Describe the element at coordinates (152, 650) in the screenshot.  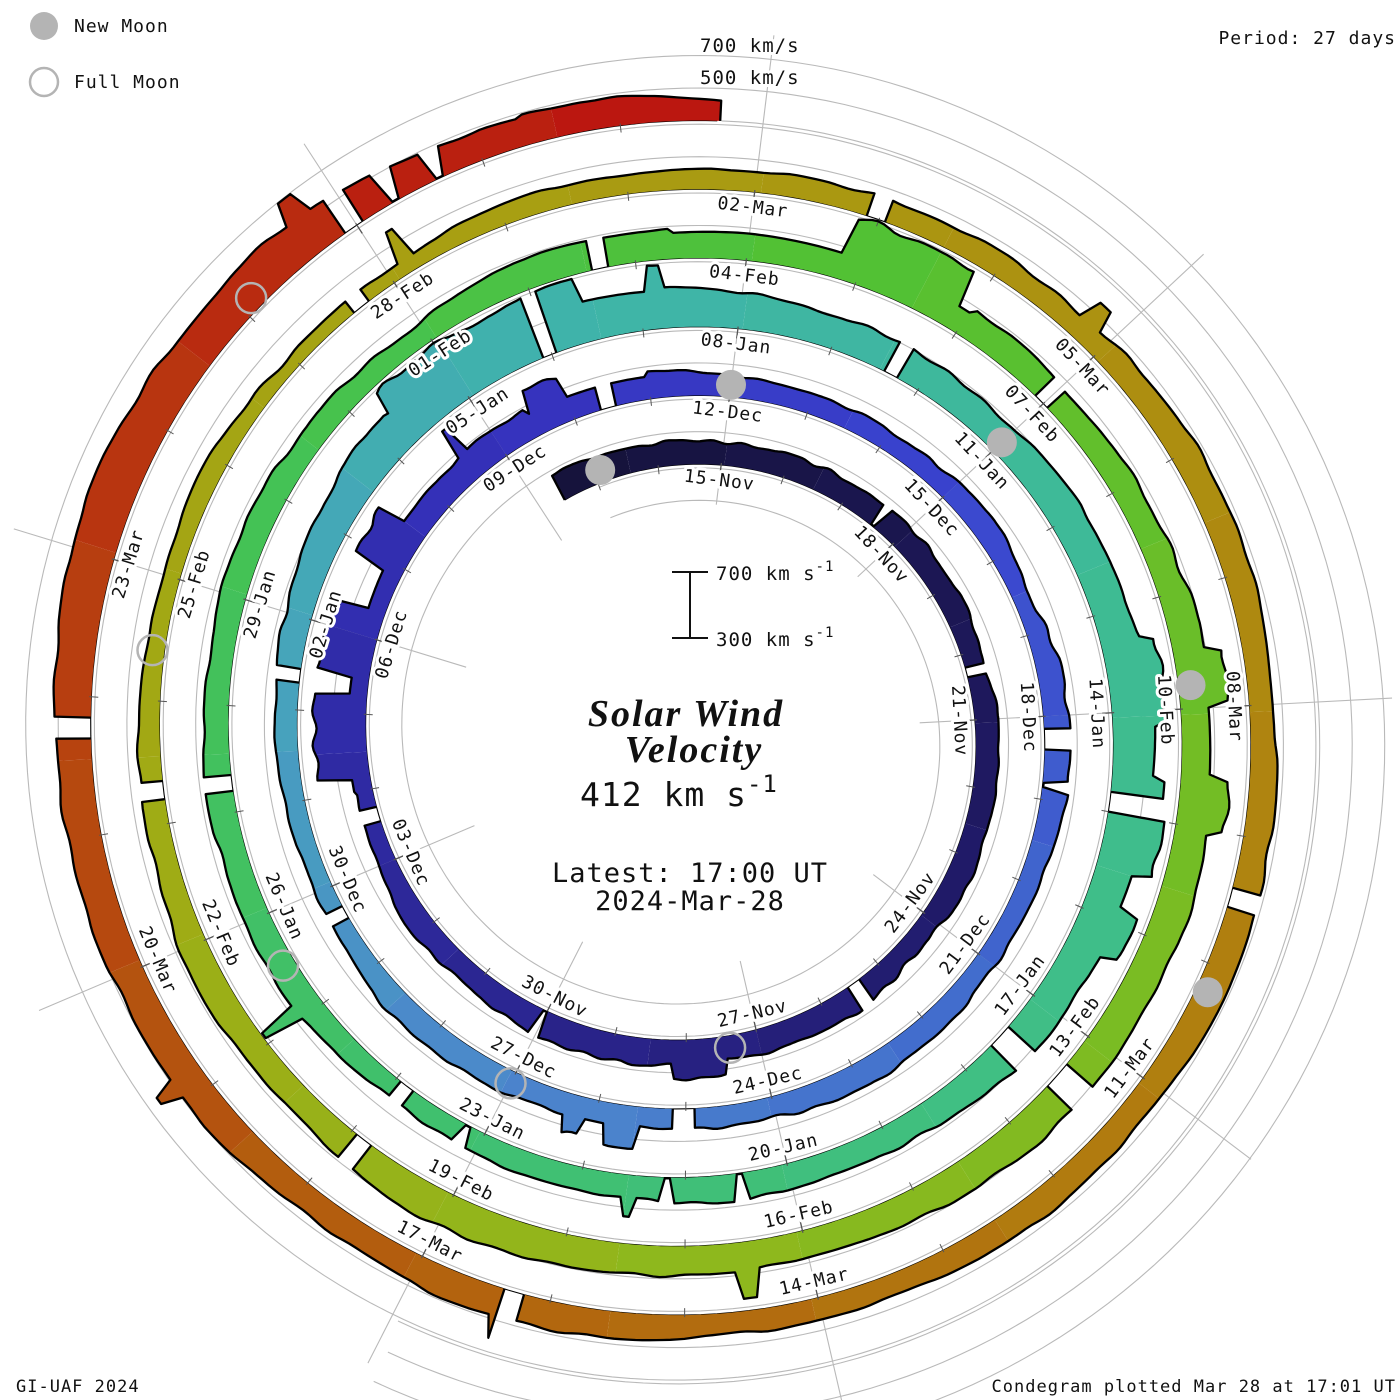
I see `full-moon-marker` at that location.